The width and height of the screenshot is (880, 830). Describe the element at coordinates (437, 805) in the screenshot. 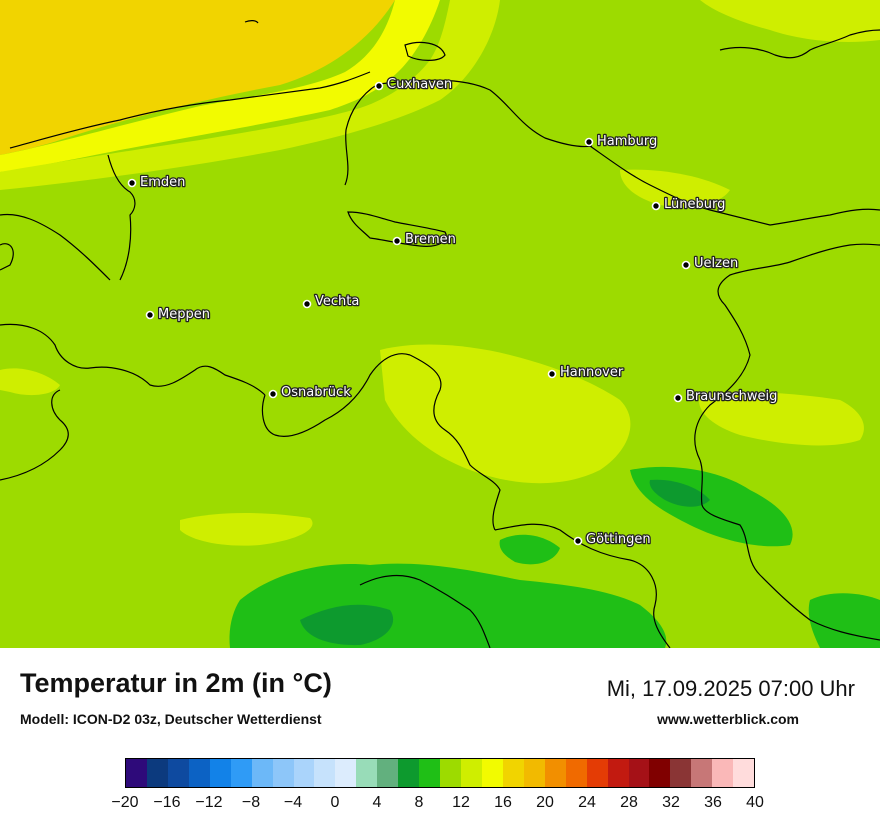

I see `colorbar-ticks: −20 −16 −12 −8 −4 0 4 8 12 16 20 24 28 32 36 40` at that location.